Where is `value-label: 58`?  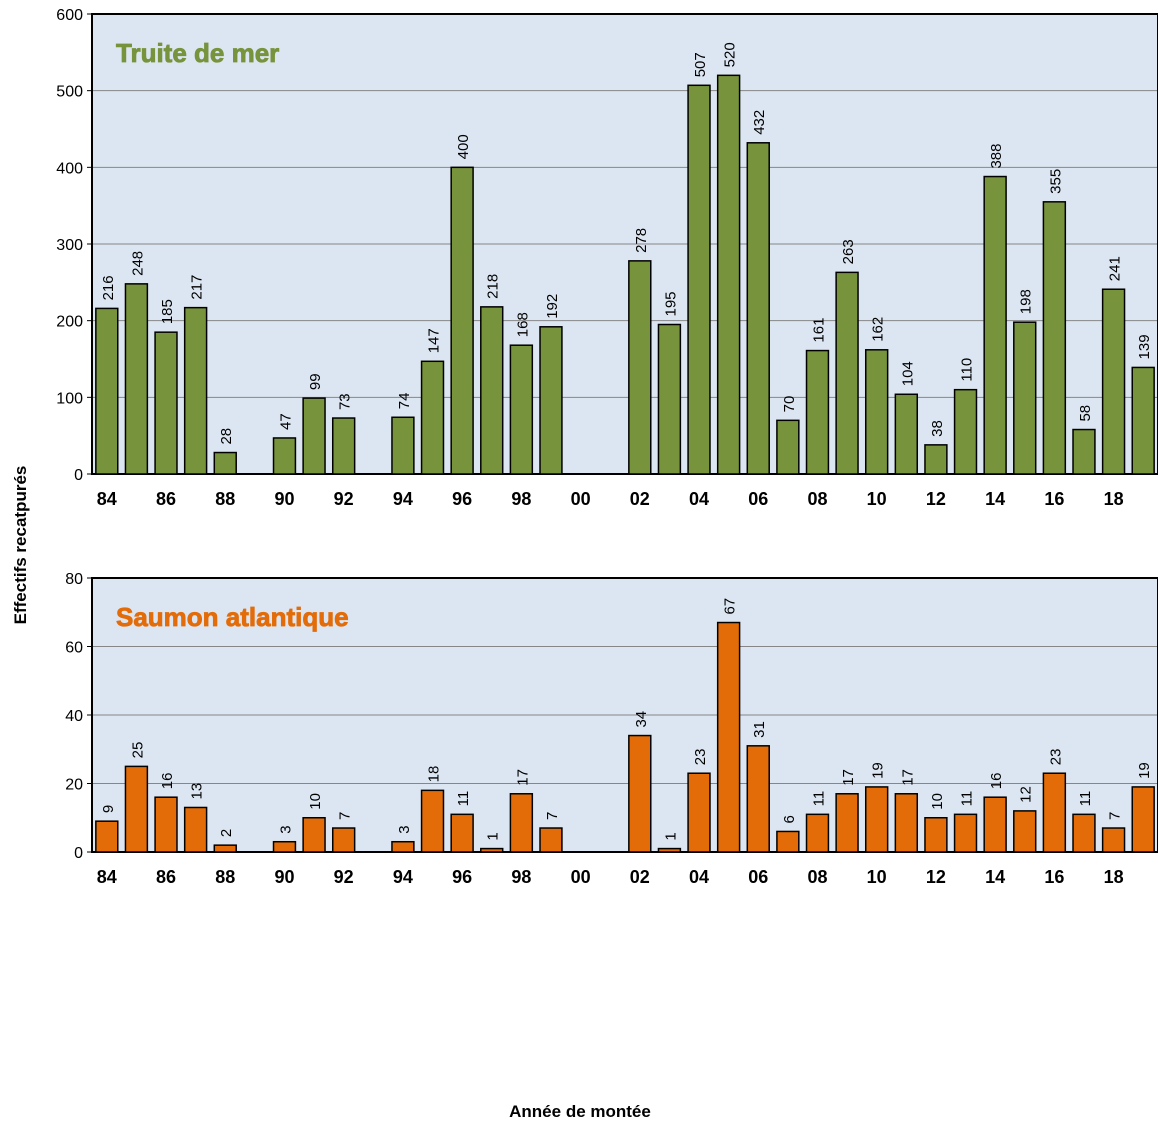 value-label: 58 is located at coordinates (1085, 413).